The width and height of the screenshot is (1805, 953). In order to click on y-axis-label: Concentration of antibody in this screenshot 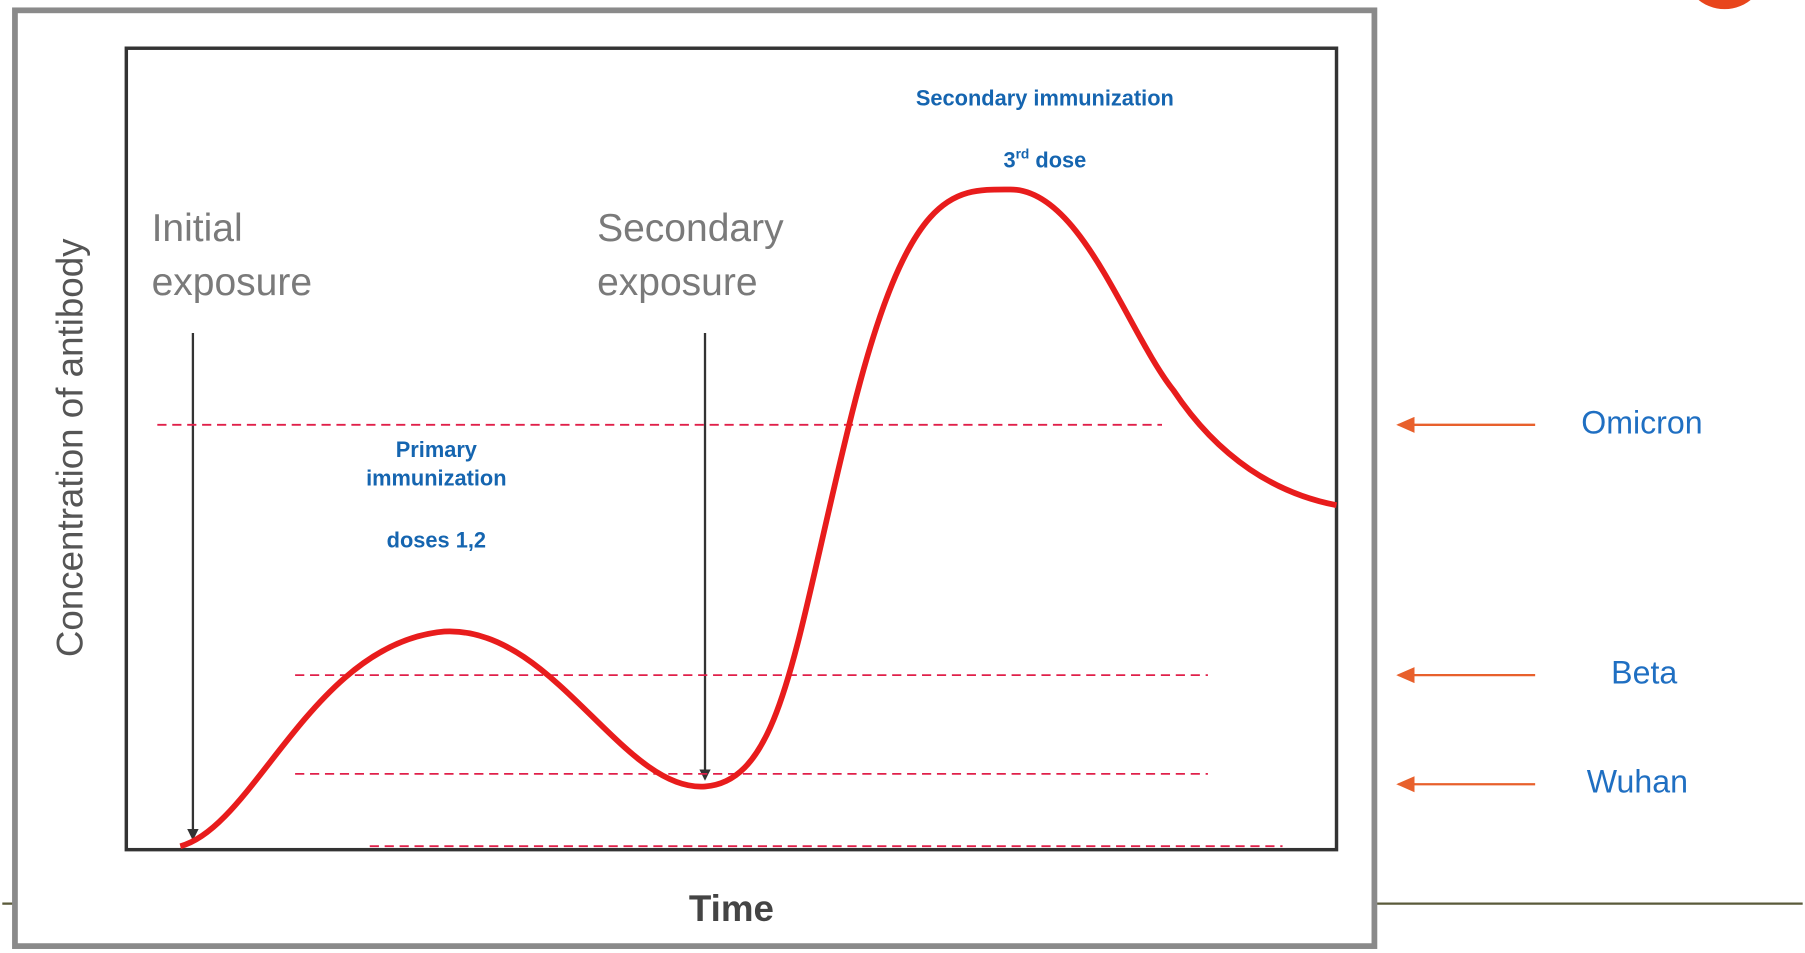, I will do `click(70, 447)`.